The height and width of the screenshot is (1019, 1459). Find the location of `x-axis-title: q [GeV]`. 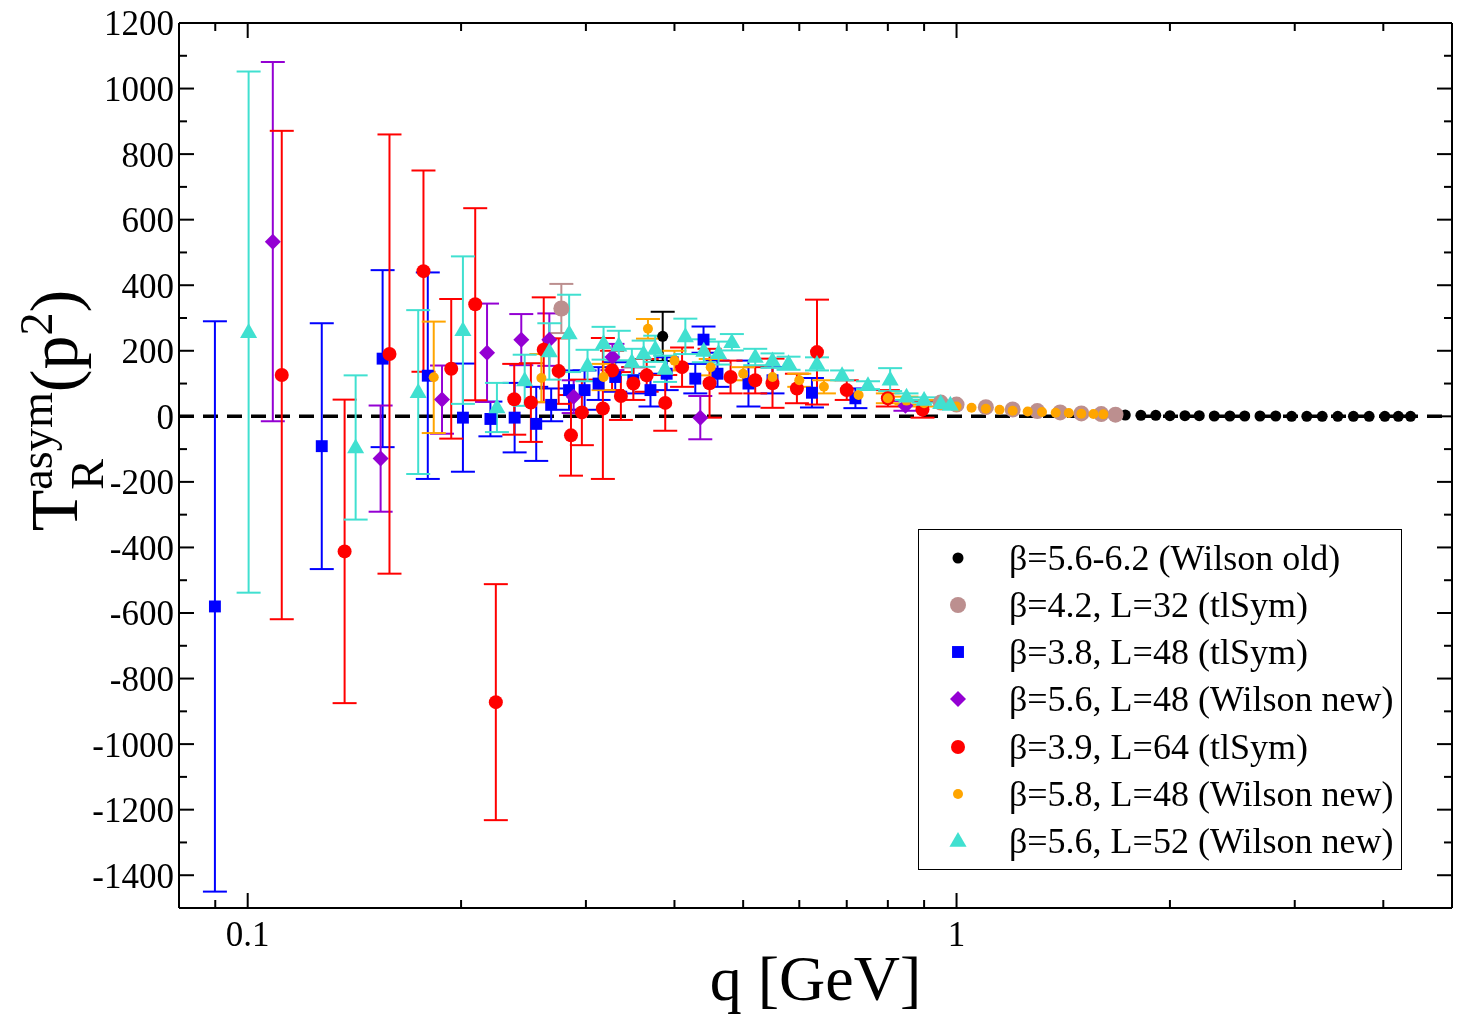

x-axis-title: q [GeV] is located at coordinates (815, 978).